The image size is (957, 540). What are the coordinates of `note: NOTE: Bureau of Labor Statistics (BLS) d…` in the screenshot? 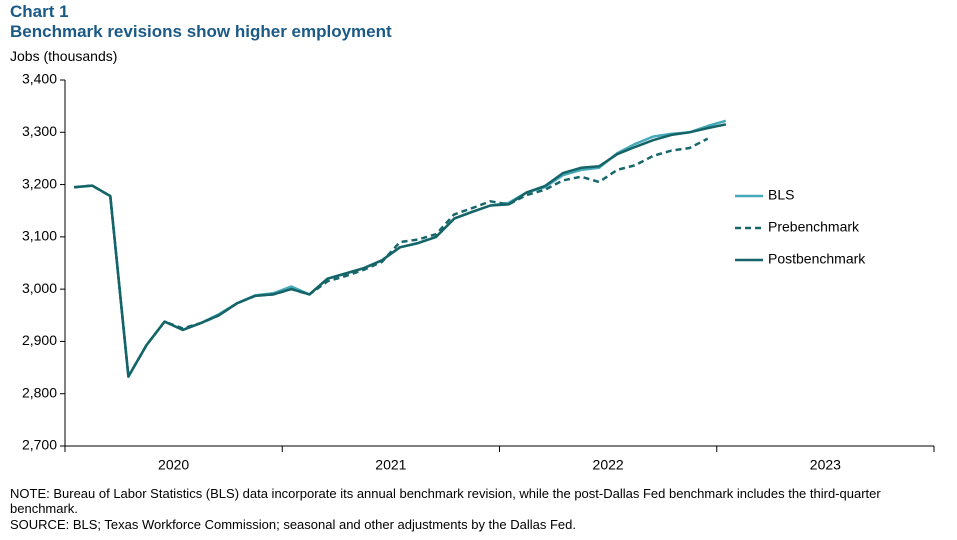 It's located at (445, 501).